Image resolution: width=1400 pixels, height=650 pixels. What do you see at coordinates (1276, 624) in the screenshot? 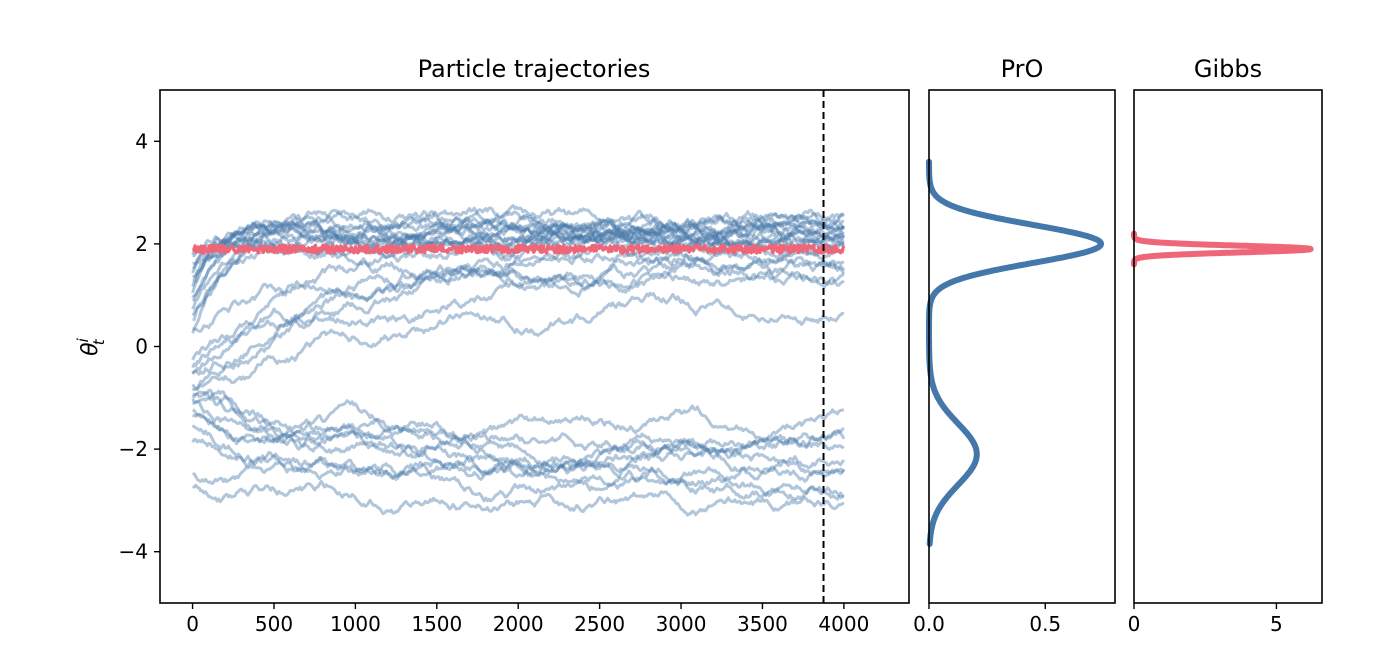
I see `x-tick-label: 5` at bounding box center [1276, 624].